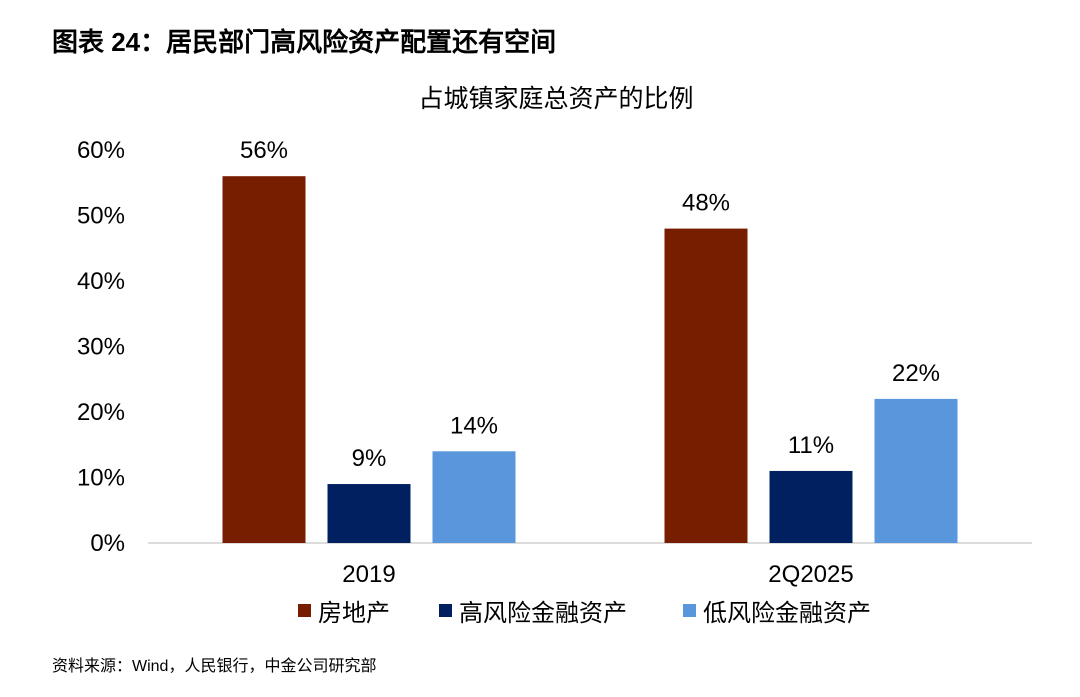 This screenshot has width=1080, height=697. I want to click on y-tick-label: 50%, so click(101, 216).